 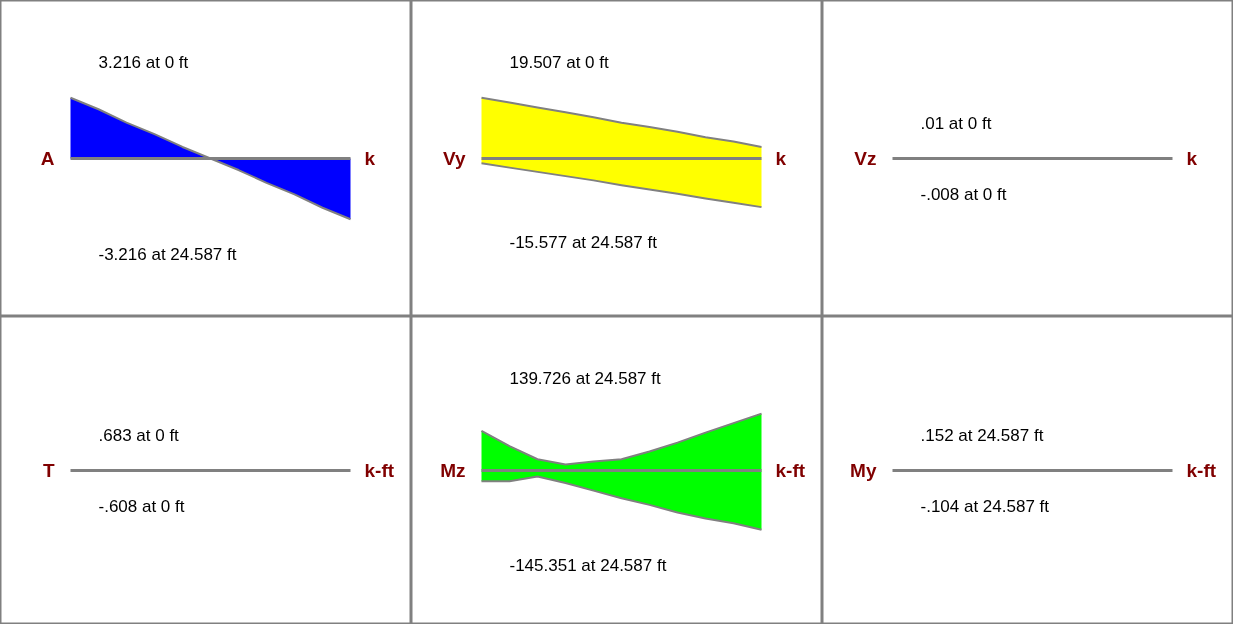 I want to click on y-axis-title: Mz, so click(x=453, y=470).